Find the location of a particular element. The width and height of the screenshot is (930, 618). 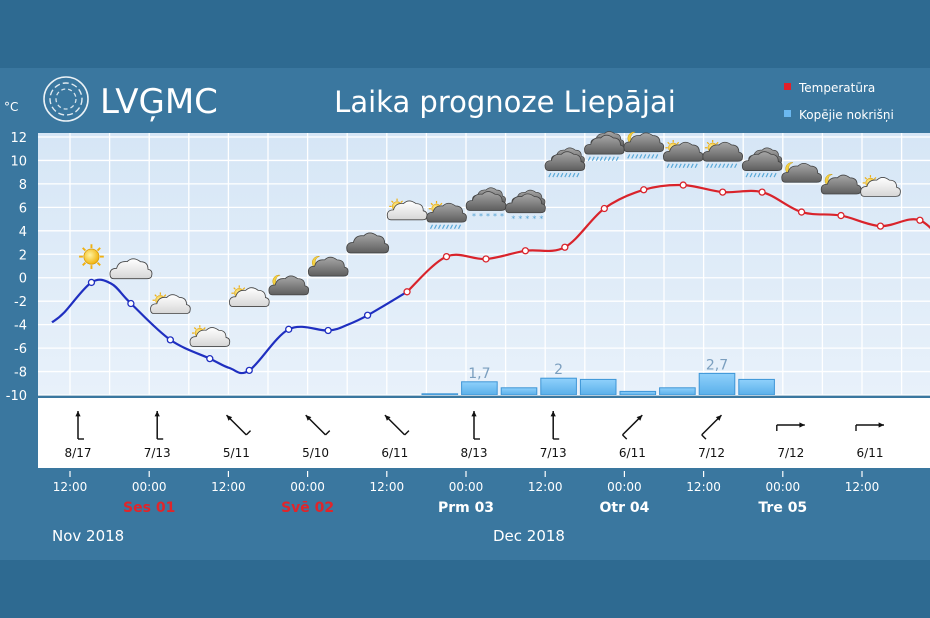

snowflake: * is located at coordinates (502, 216).